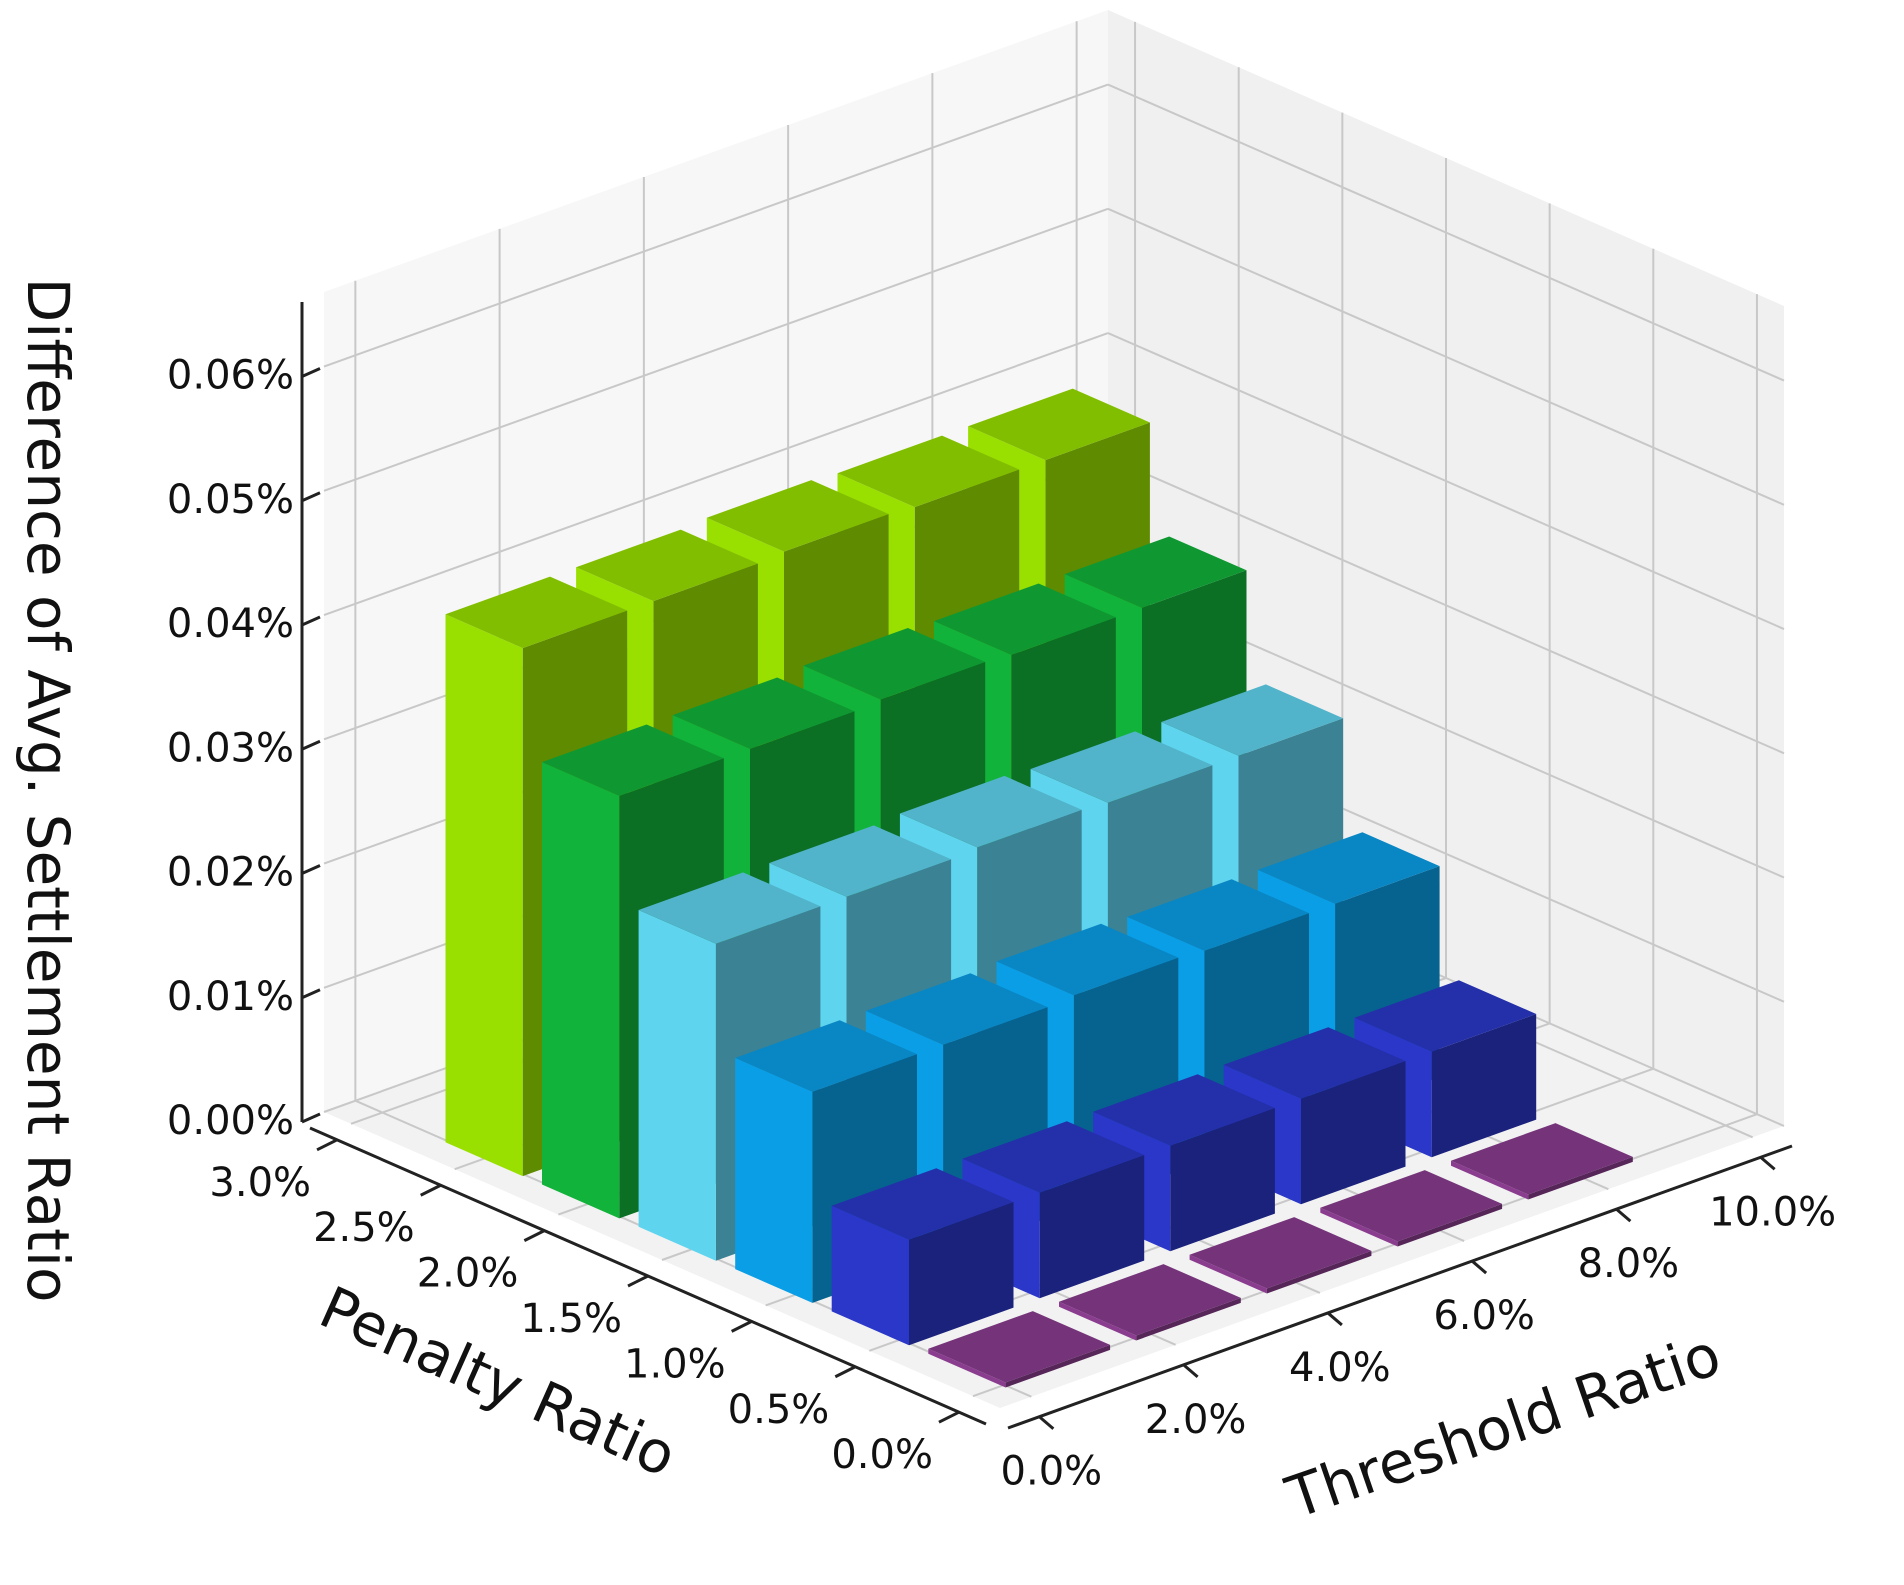 Image resolution: width=1904 pixels, height=1585 pixels. What do you see at coordinates (230, 624) in the screenshot?
I see `z-tick-label: 0.04%` at bounding box center [230, 624].